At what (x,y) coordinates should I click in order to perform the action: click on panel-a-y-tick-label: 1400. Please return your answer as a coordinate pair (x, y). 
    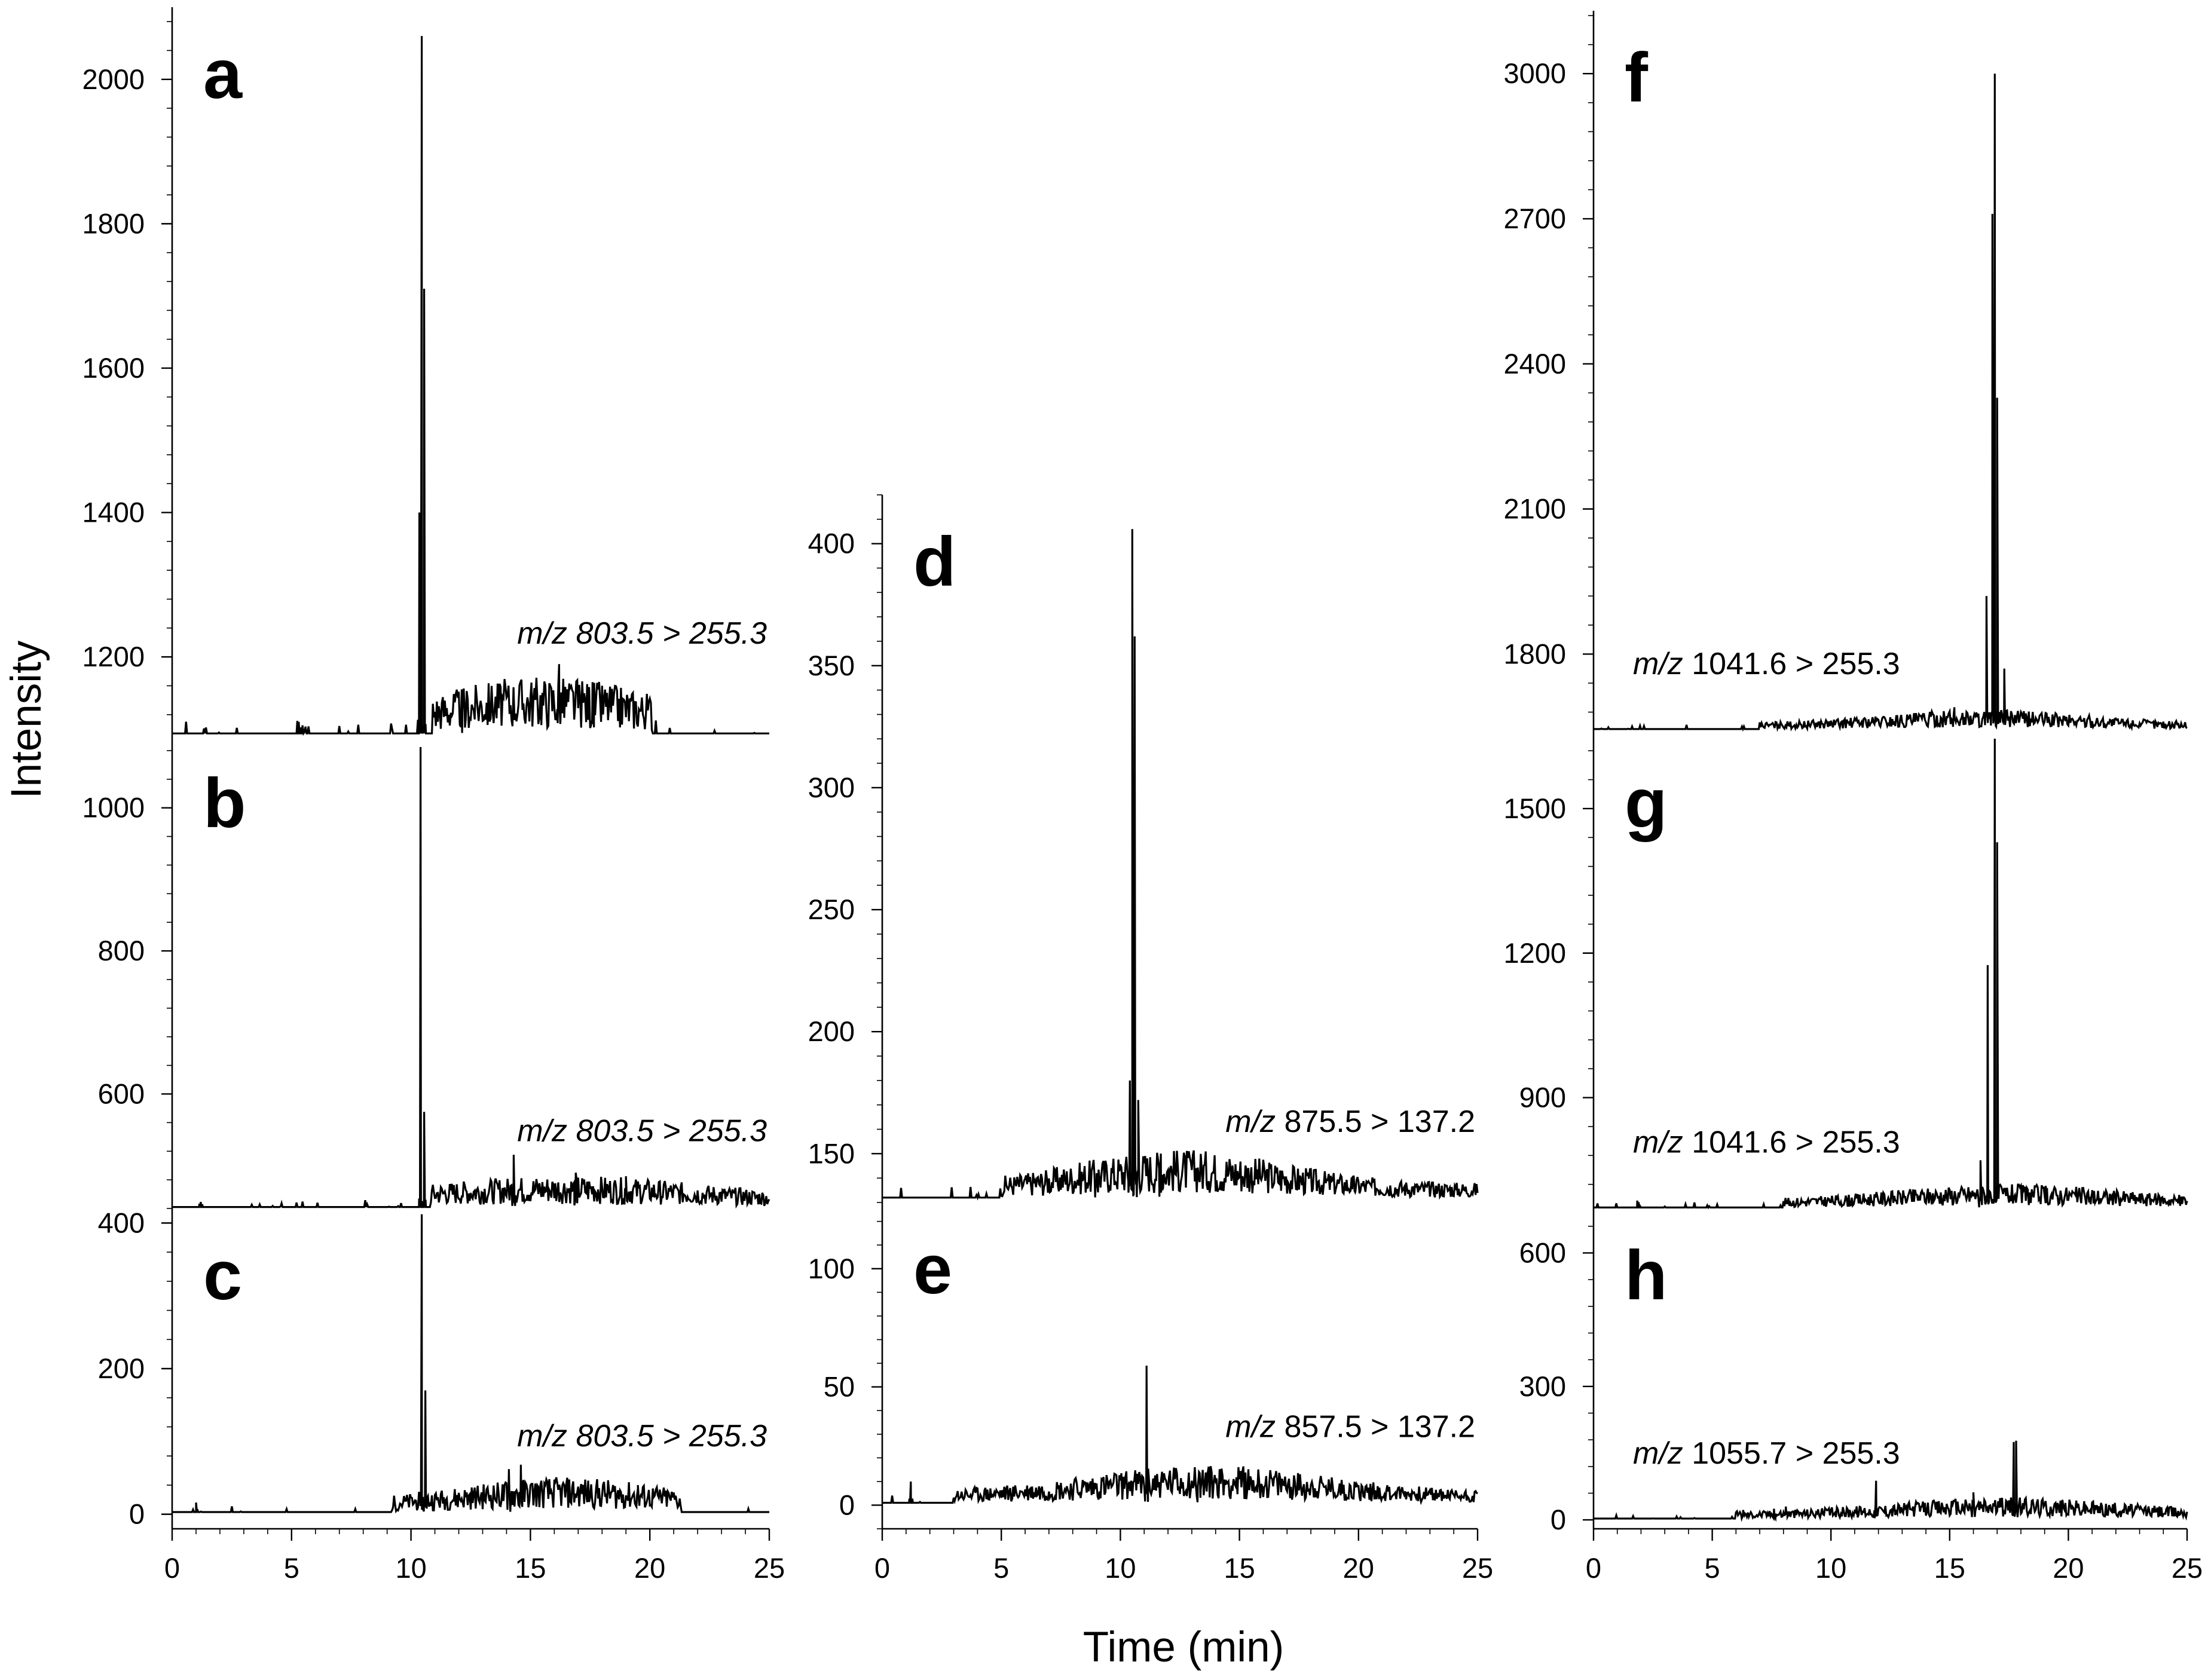
    Looking at the image, I should click on (113, 512).